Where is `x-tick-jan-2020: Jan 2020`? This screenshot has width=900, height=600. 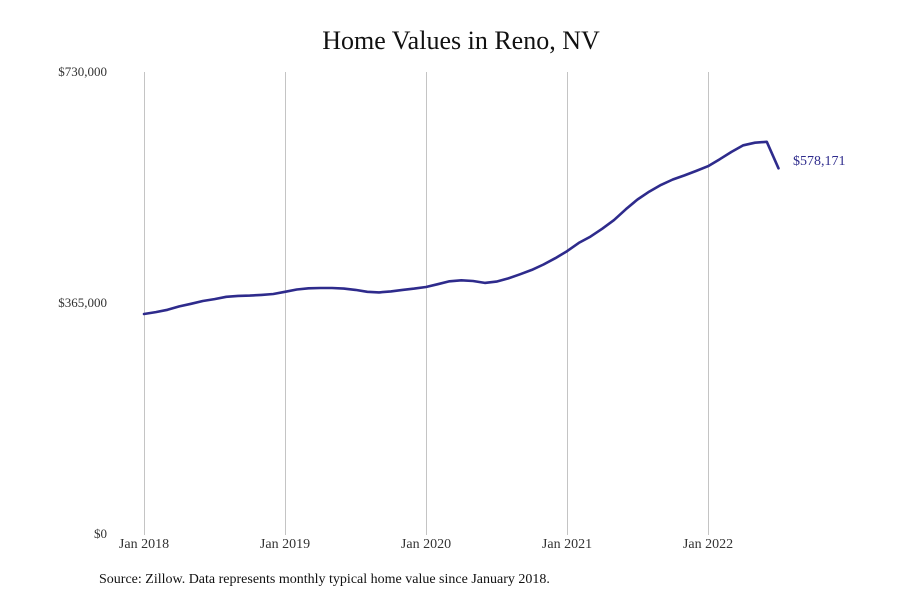
x-tick-jan-2020: Jan 2020 is located at coordinates (426, 544).